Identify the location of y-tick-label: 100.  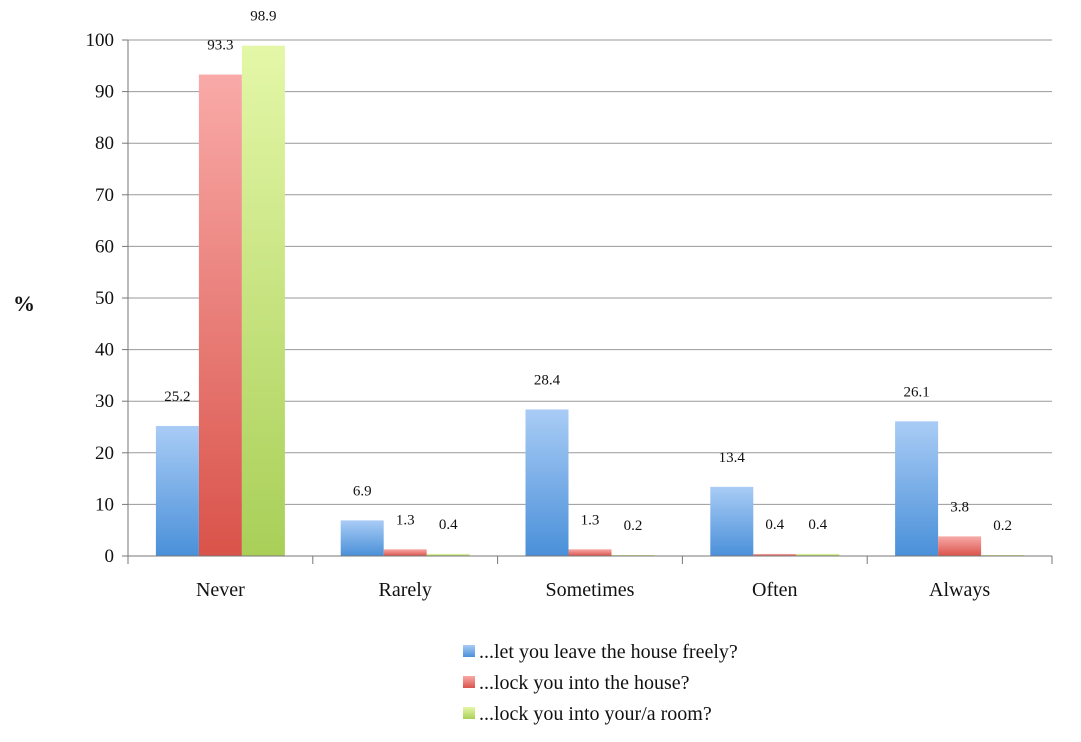
(100, 40).